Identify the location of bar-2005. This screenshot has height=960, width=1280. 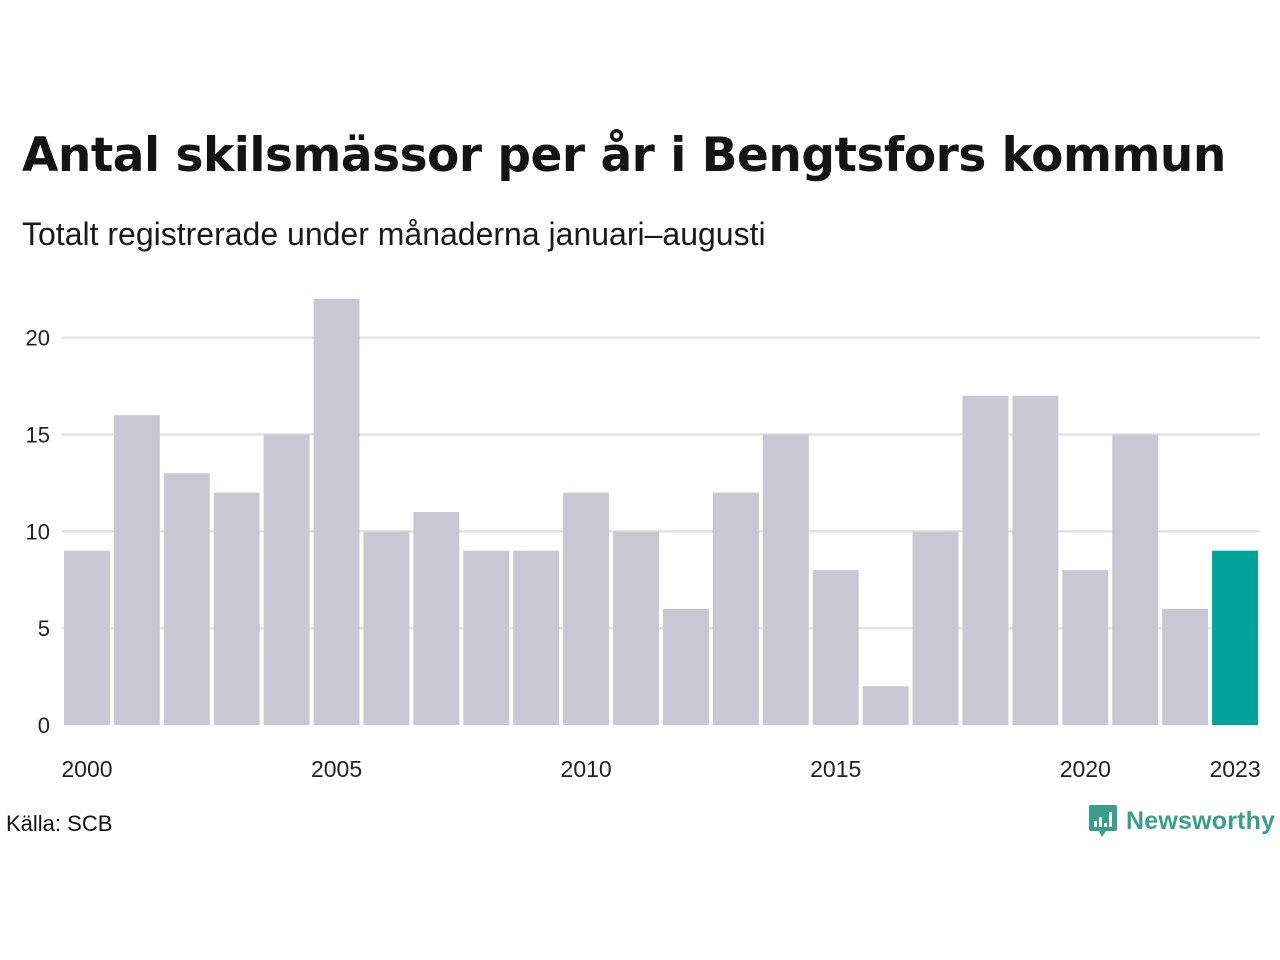
(336, 512).